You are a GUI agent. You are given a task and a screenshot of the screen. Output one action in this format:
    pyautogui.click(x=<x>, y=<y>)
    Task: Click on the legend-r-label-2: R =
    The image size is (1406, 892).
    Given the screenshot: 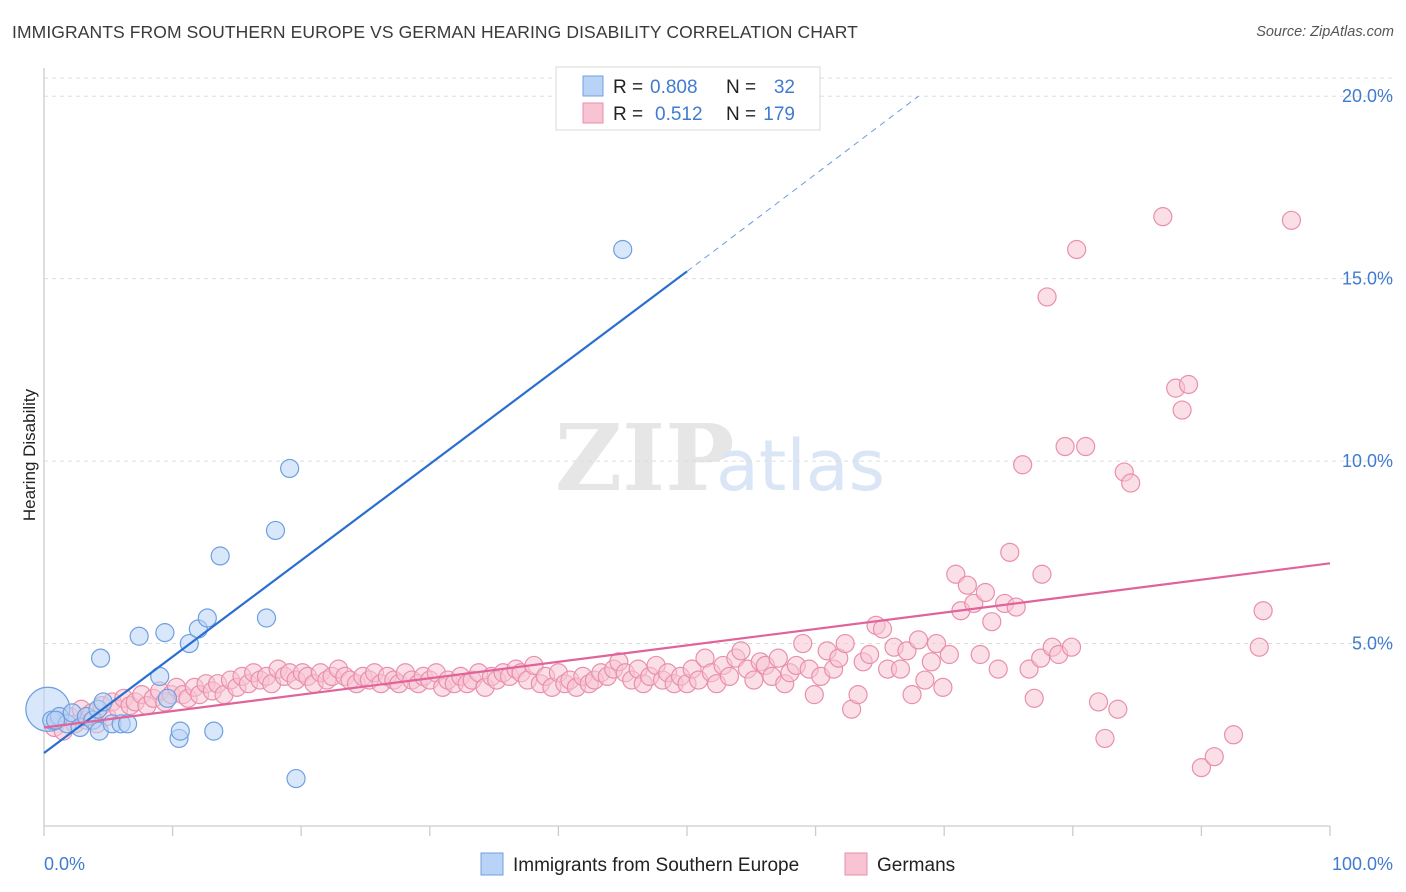 What is the action you would take?
    pyautogui.click(x=628, y=114)
    